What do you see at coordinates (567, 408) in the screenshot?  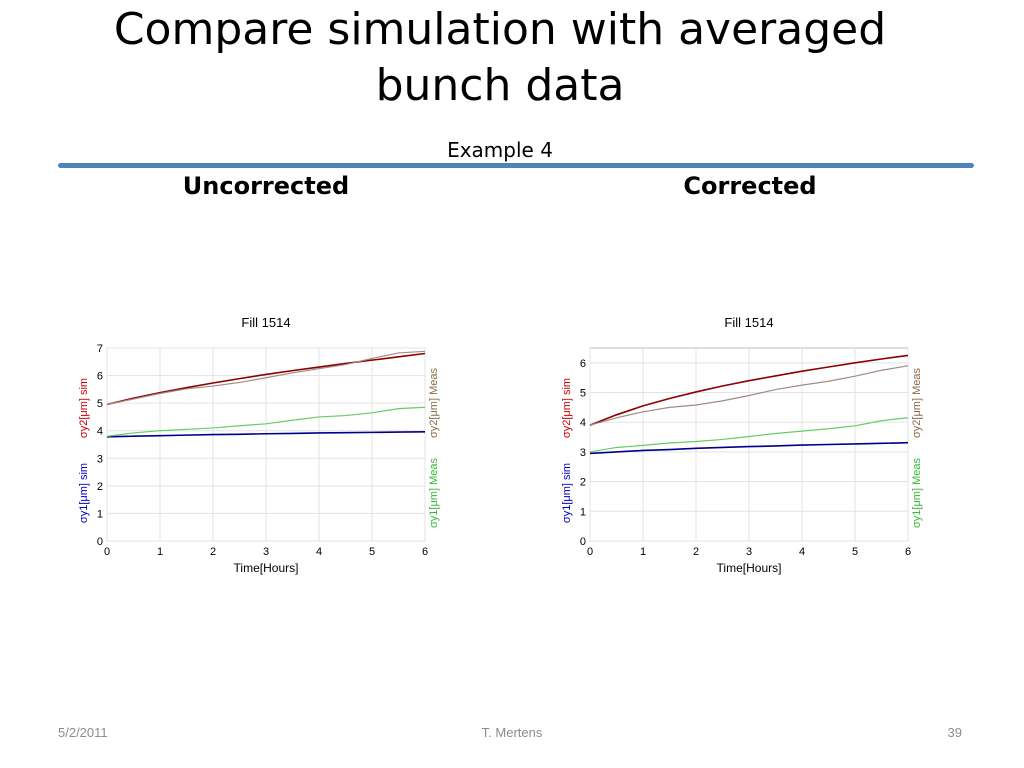 I see `chart1-y-axis-label-left-y2: σy2[μm] sim` at bounding box center [567, 408].